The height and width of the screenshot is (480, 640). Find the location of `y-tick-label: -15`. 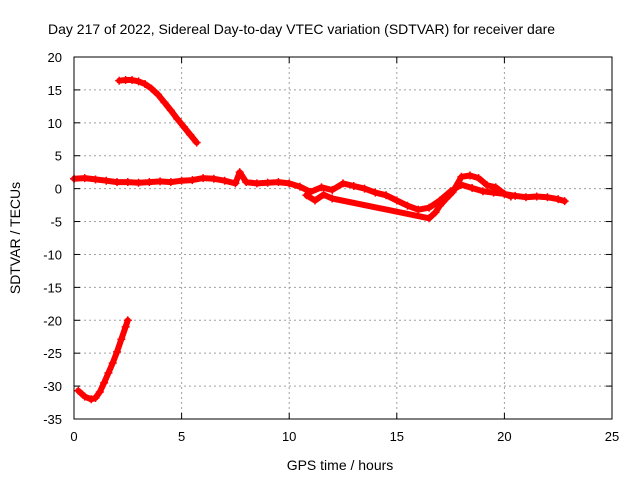

y-tick-label: -15 is located at coordinates (52, 287).